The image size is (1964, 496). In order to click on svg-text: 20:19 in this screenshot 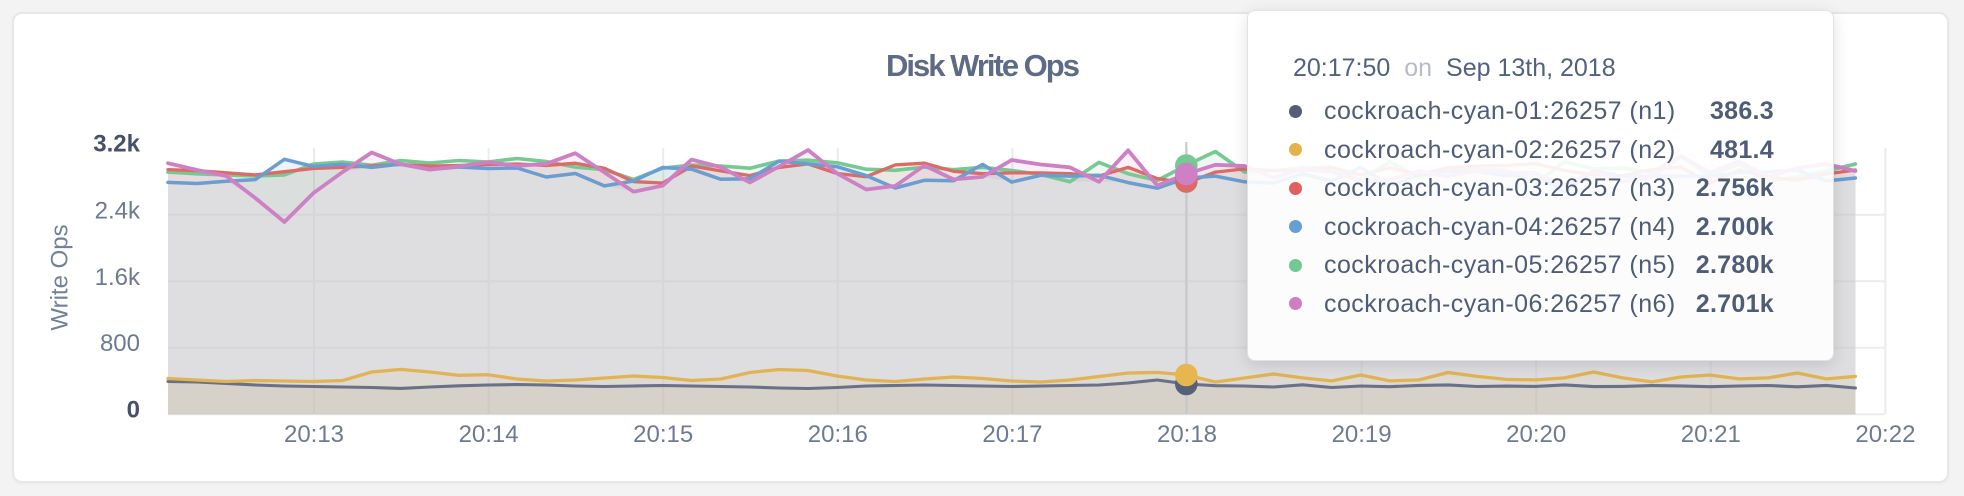, I will do `click(1362, 434)`.